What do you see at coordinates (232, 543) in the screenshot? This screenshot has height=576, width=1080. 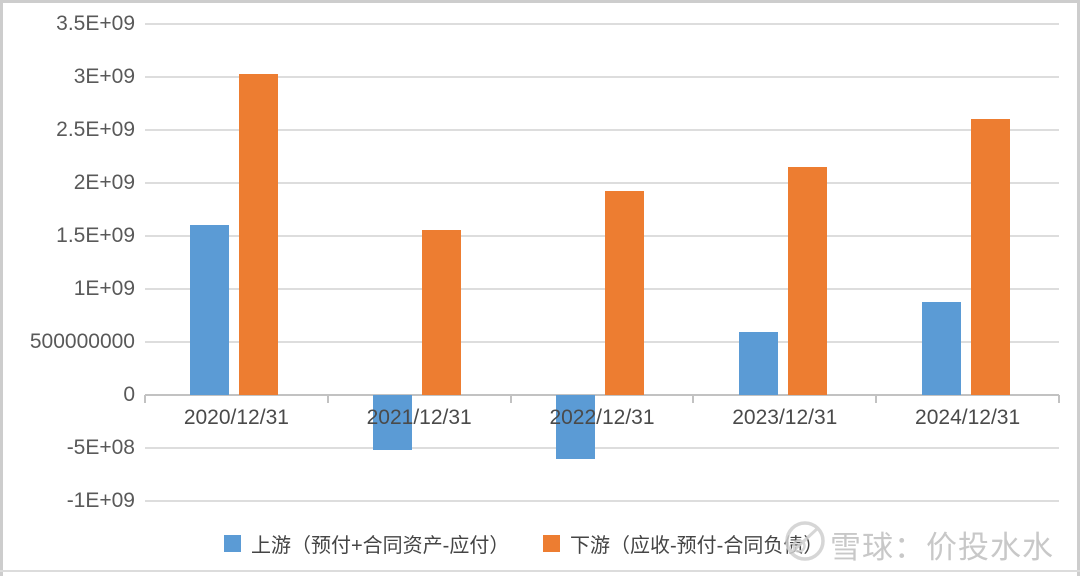 I see `legend-swatch-upstream` at bounding box center [232, 543].